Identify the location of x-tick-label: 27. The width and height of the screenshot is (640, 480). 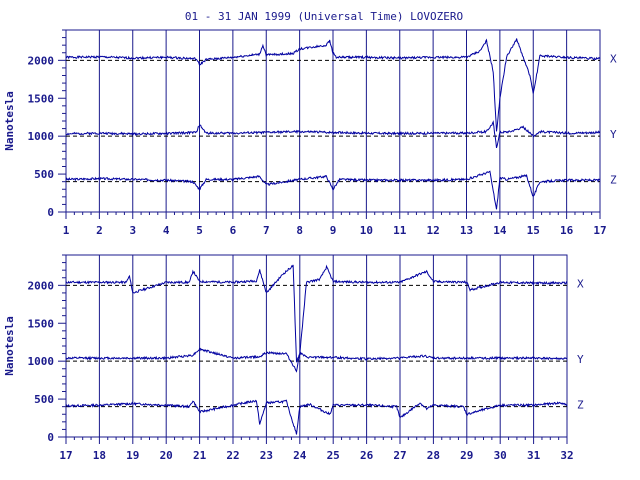
(399, 455).